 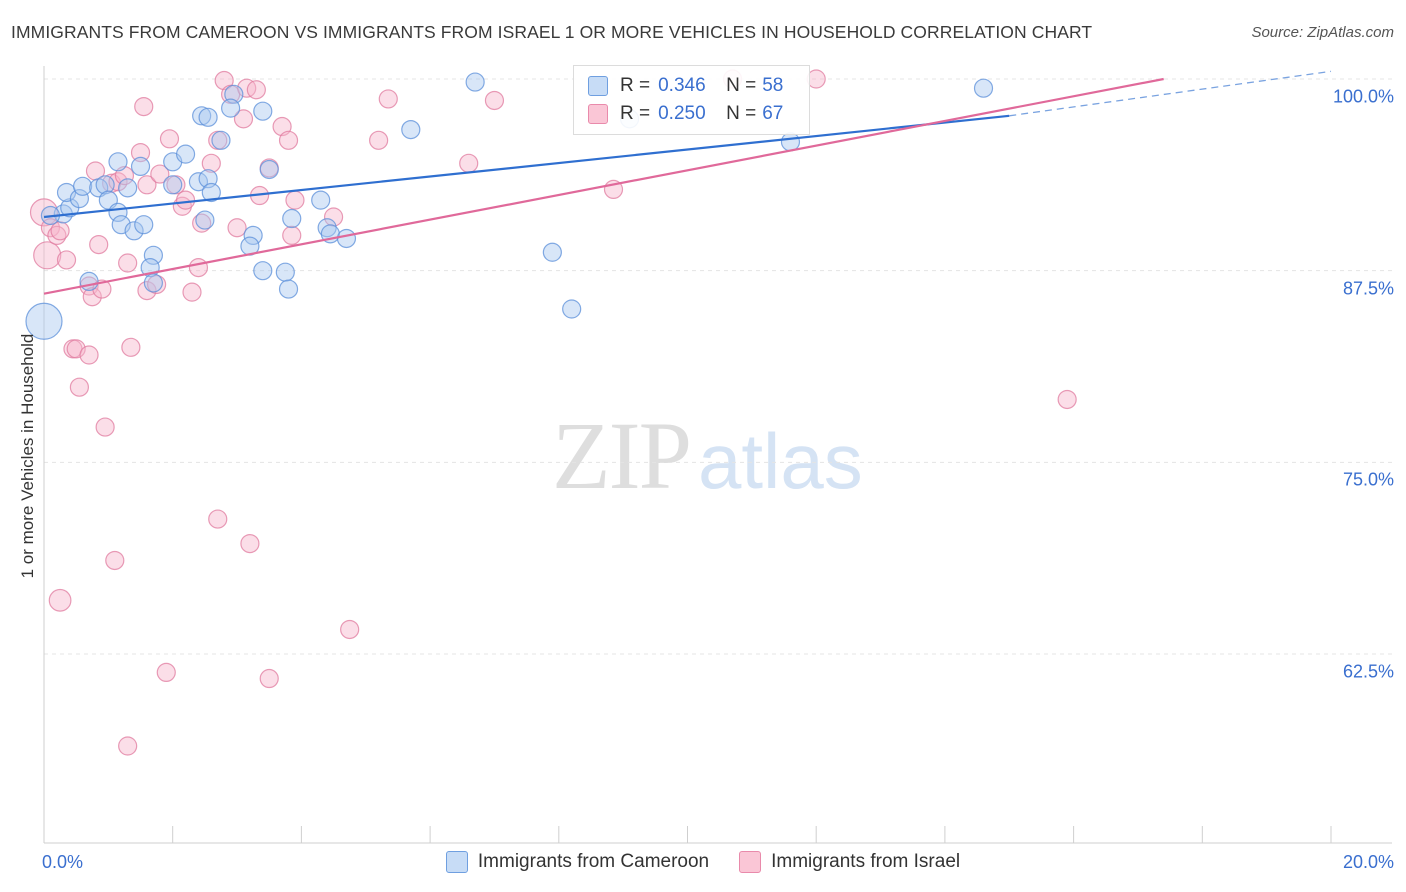 I want to click on stats-row-israel: R = 0.250 N = 67, so click(x=685, y=114).